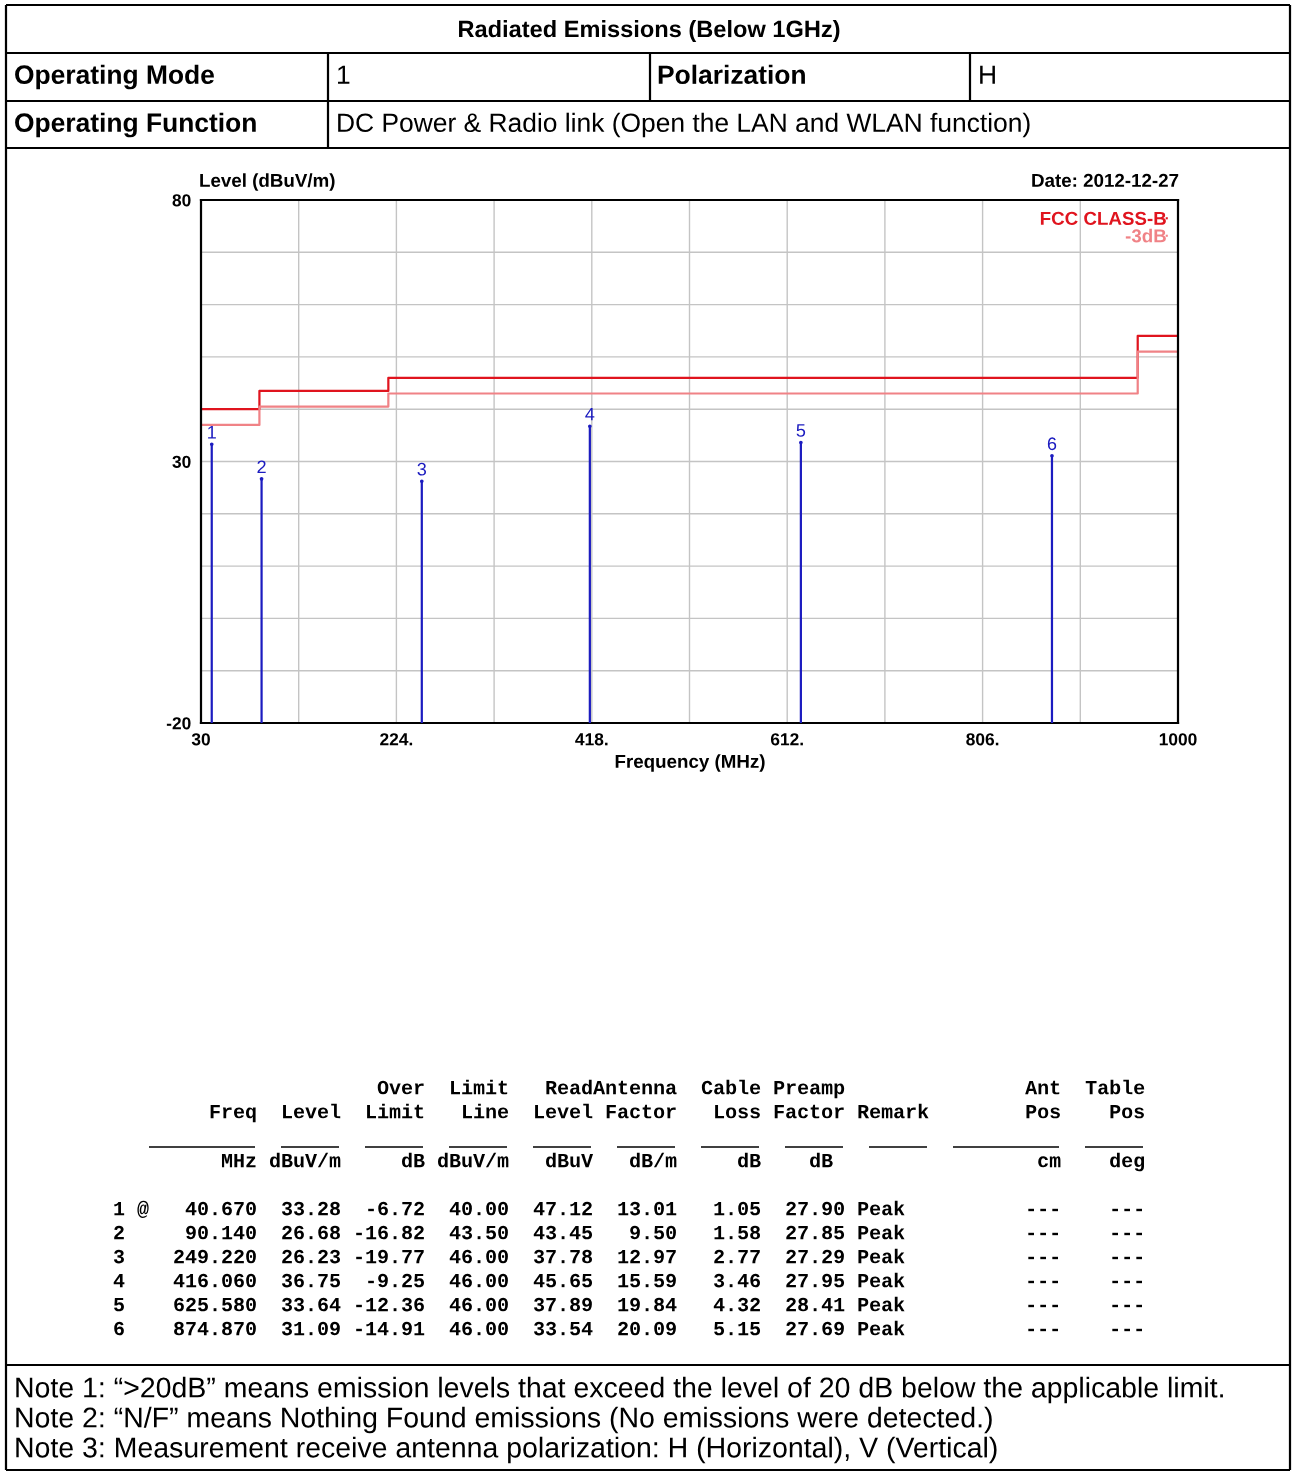 The image size is (1292, 1472). What do you see at coordinates (690, 763) in the screenshot?
I see `x-axis-title: Frequency (MHz)` at bounding box center [690, 763].